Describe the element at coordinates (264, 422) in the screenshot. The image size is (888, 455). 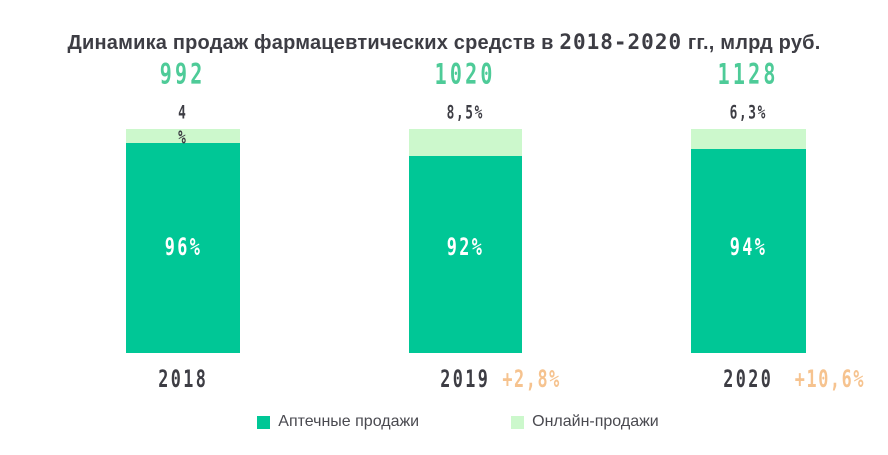
I see `pharmacy-swatch-icon` at that location.